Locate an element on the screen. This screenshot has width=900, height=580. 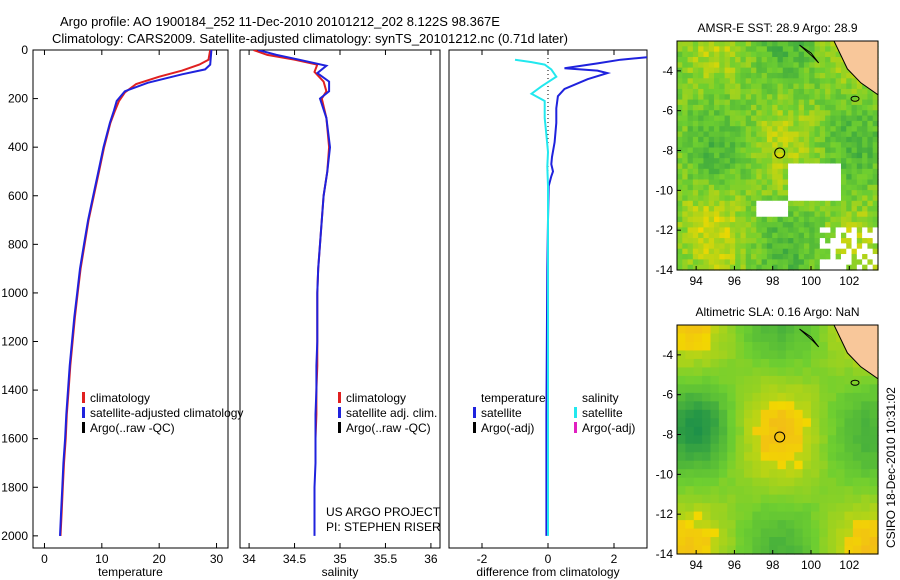
sst_map-ytick-label: -14 is located at coordinates (665, 270).